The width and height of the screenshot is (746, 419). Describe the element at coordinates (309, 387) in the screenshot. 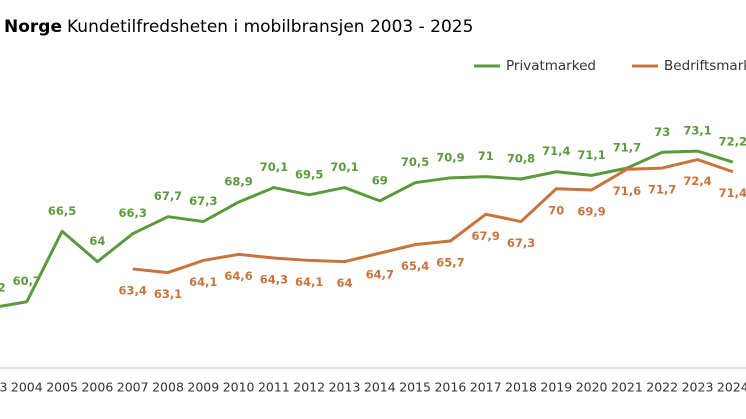

I see `x-tick-label: 2012` at that location.